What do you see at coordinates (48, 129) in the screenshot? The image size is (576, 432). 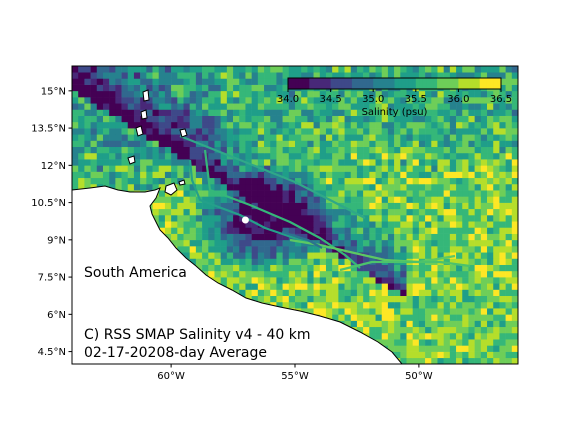 I see `lat-tick-label: 13.5°N` at bounding box center [48, 129].